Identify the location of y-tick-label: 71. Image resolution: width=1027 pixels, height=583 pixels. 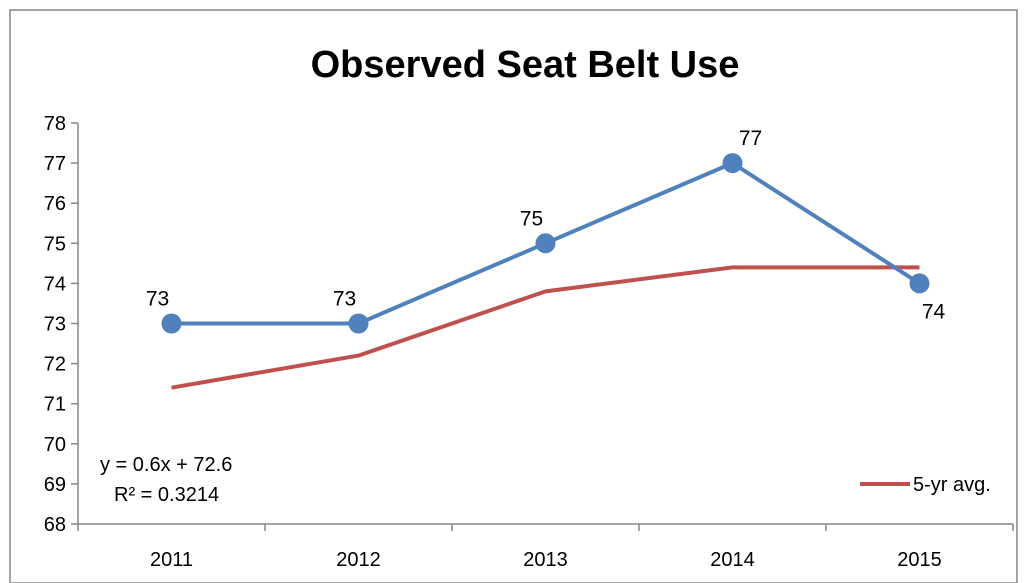
(55, 405).